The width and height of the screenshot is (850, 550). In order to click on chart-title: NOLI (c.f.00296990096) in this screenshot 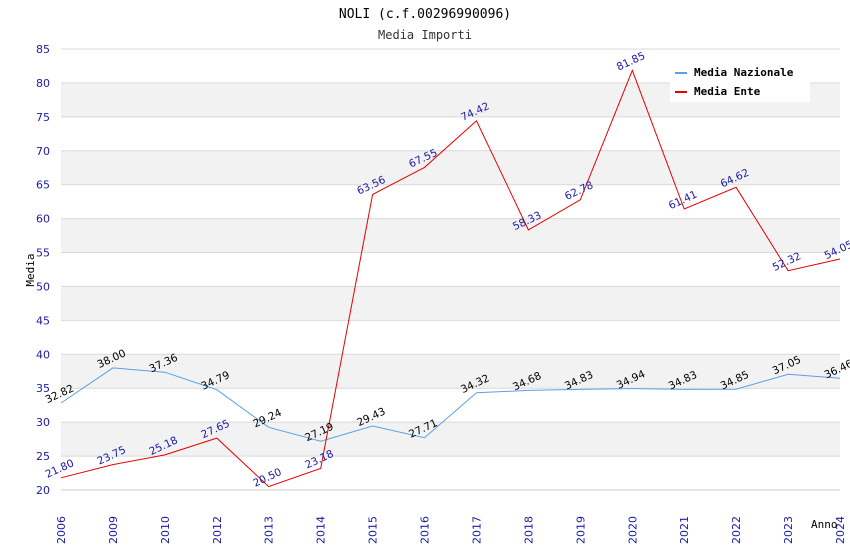, I will do `click(425, 14)`.